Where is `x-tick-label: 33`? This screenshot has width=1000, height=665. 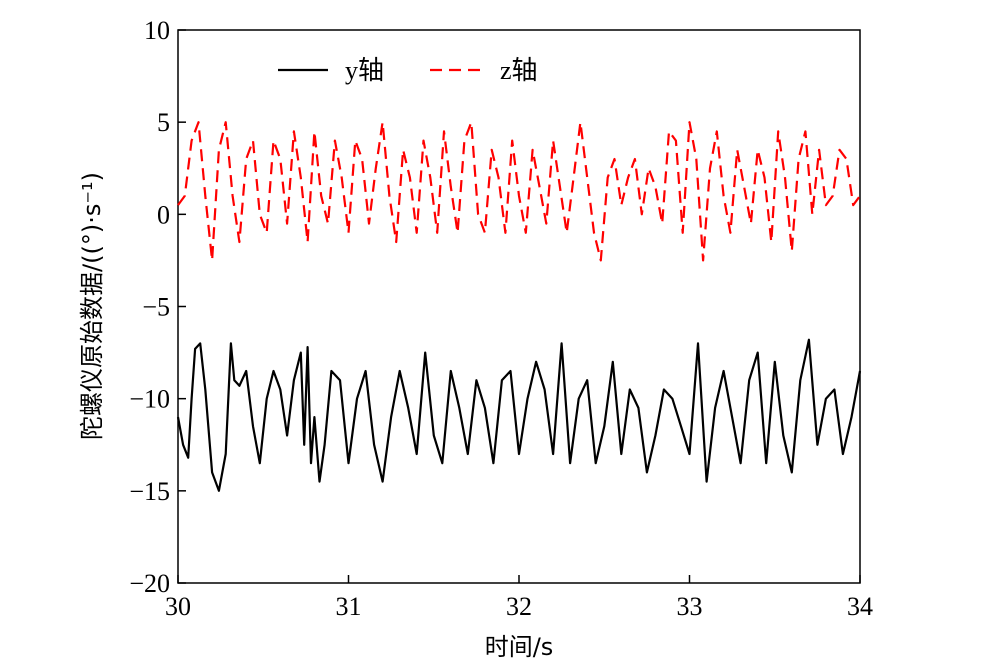
x-tick-label: 33 is located at coordinates (690, 606).